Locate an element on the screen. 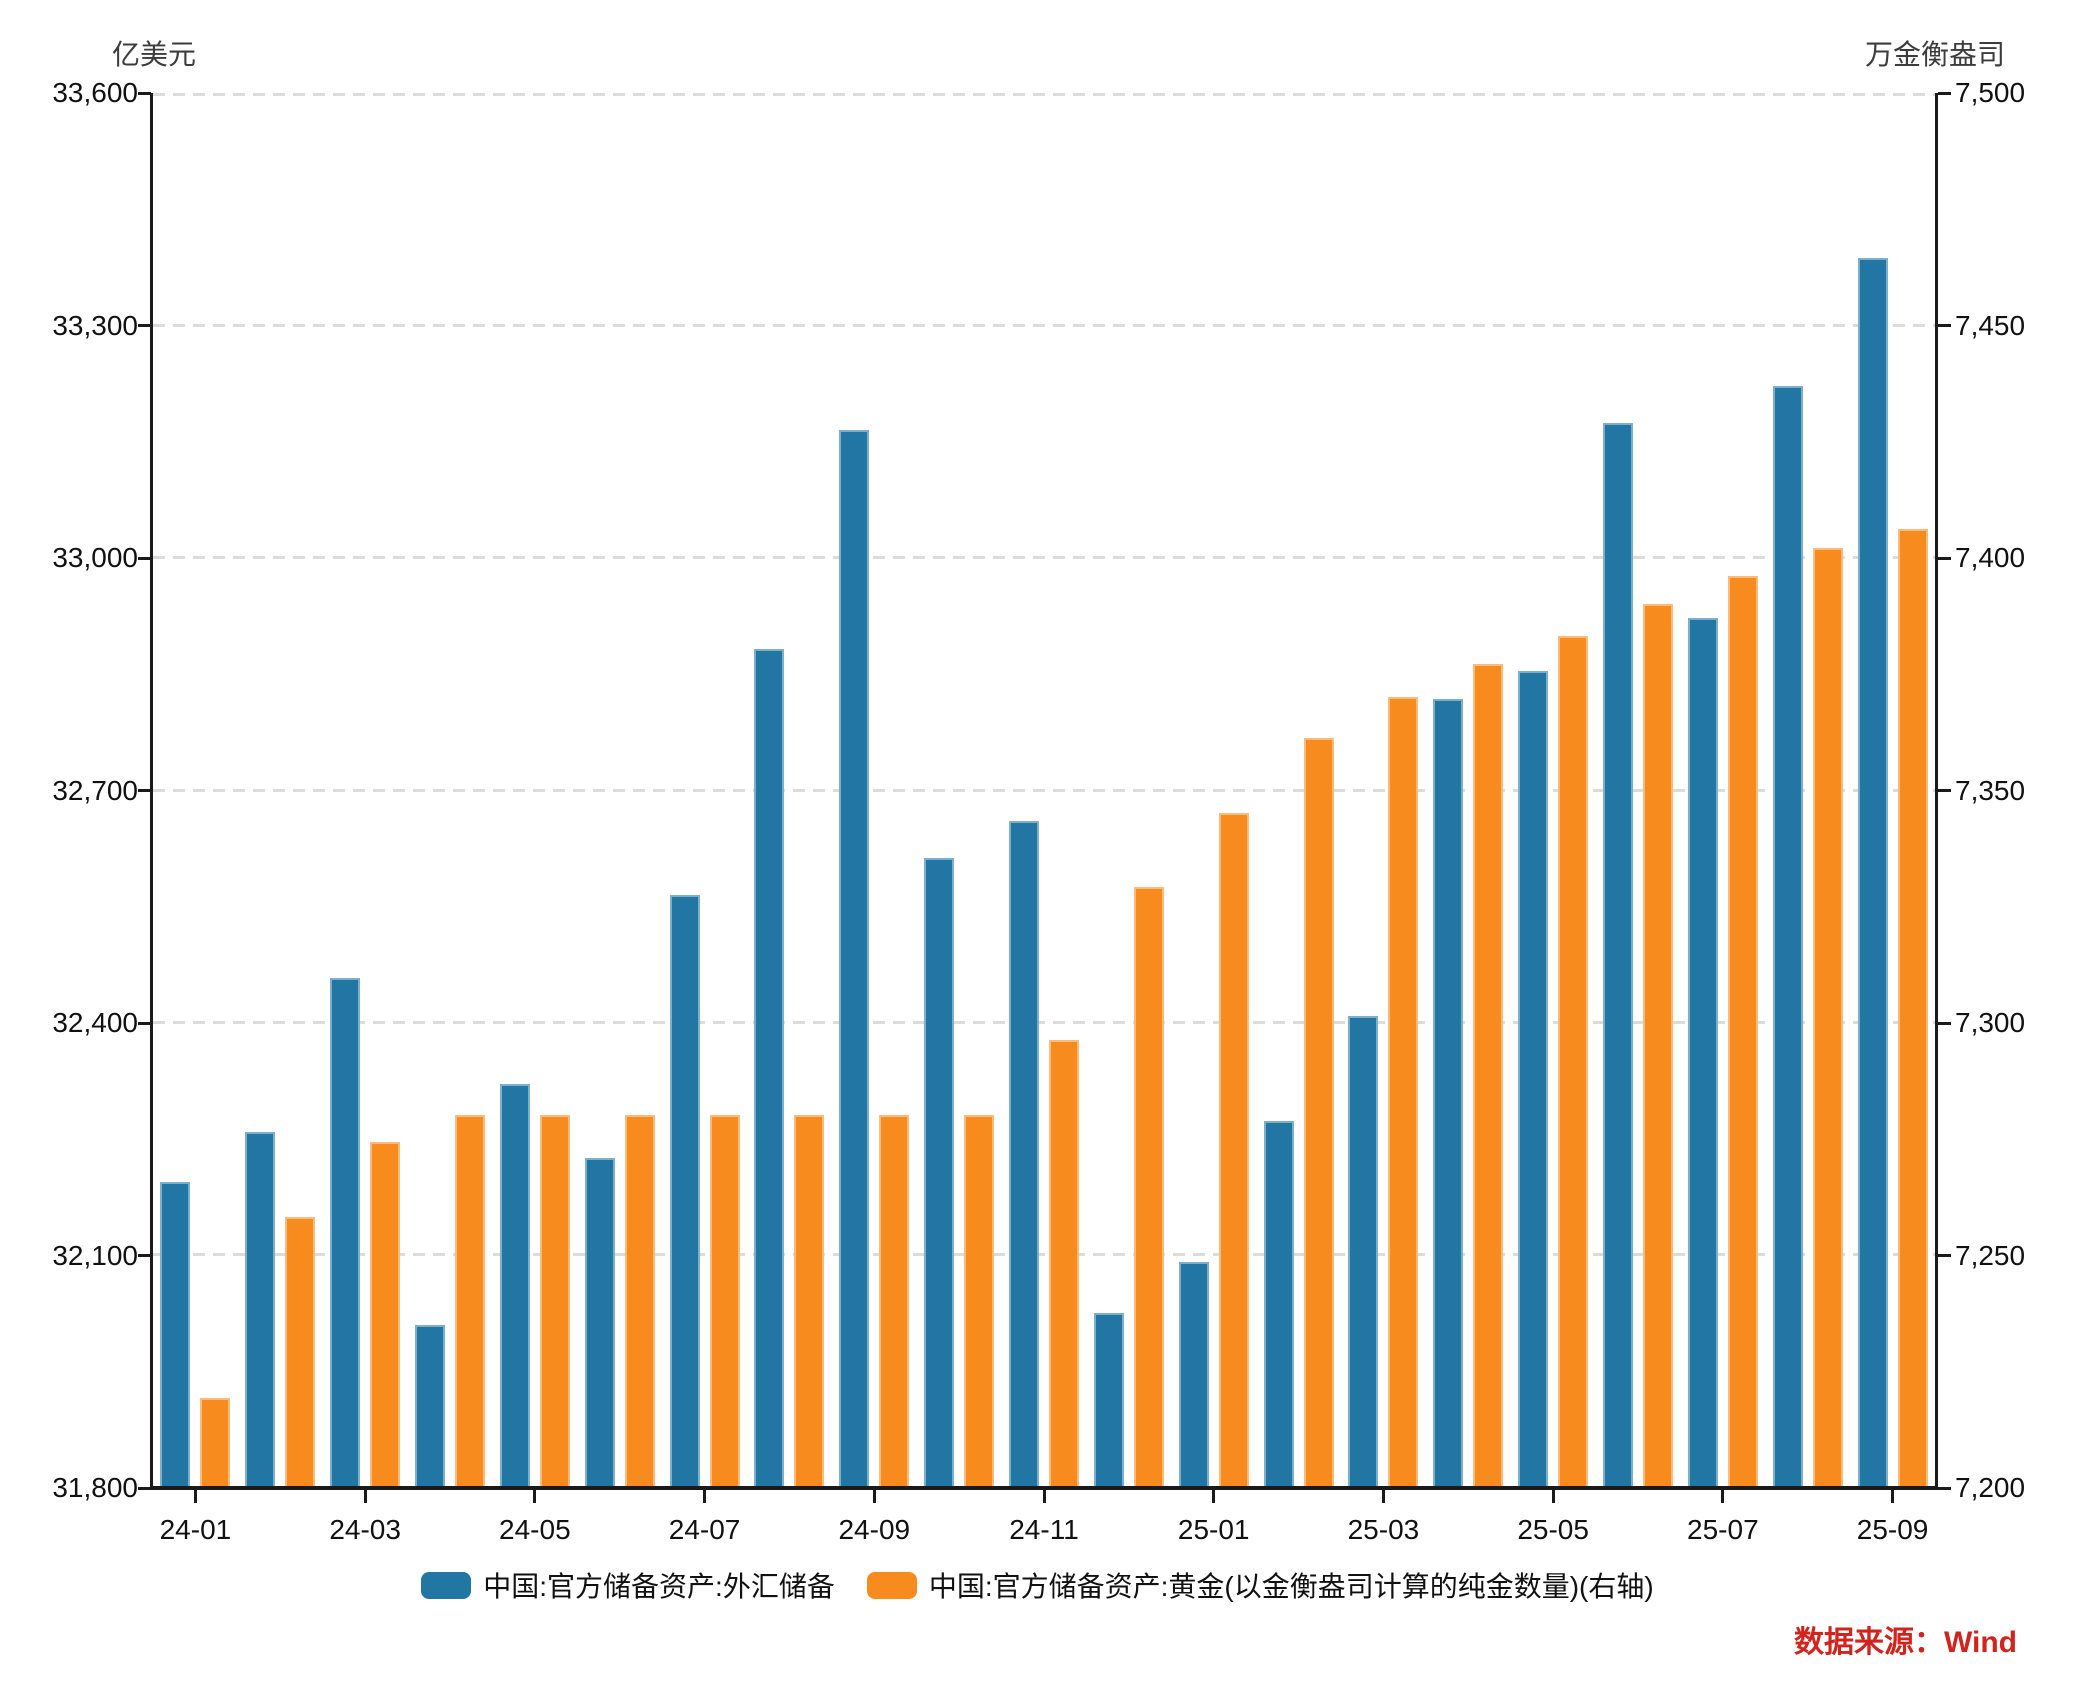  left-axis-title: 亿美元 is located at coordinates (154, 54).